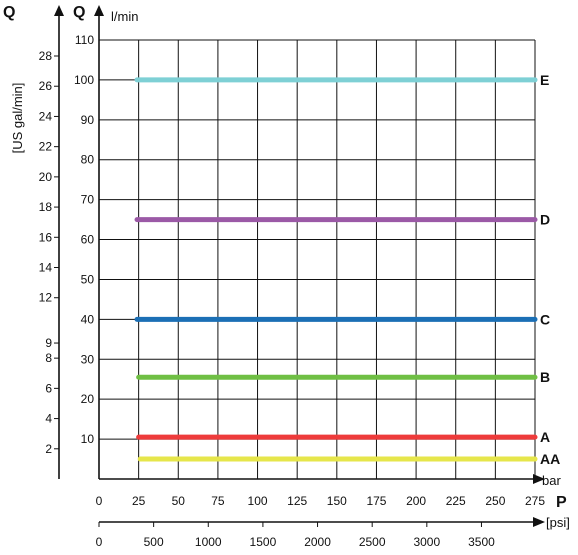 This screenshot has height=555, width=578. I want to click on y-tick-label: 80, so click(88, 160).